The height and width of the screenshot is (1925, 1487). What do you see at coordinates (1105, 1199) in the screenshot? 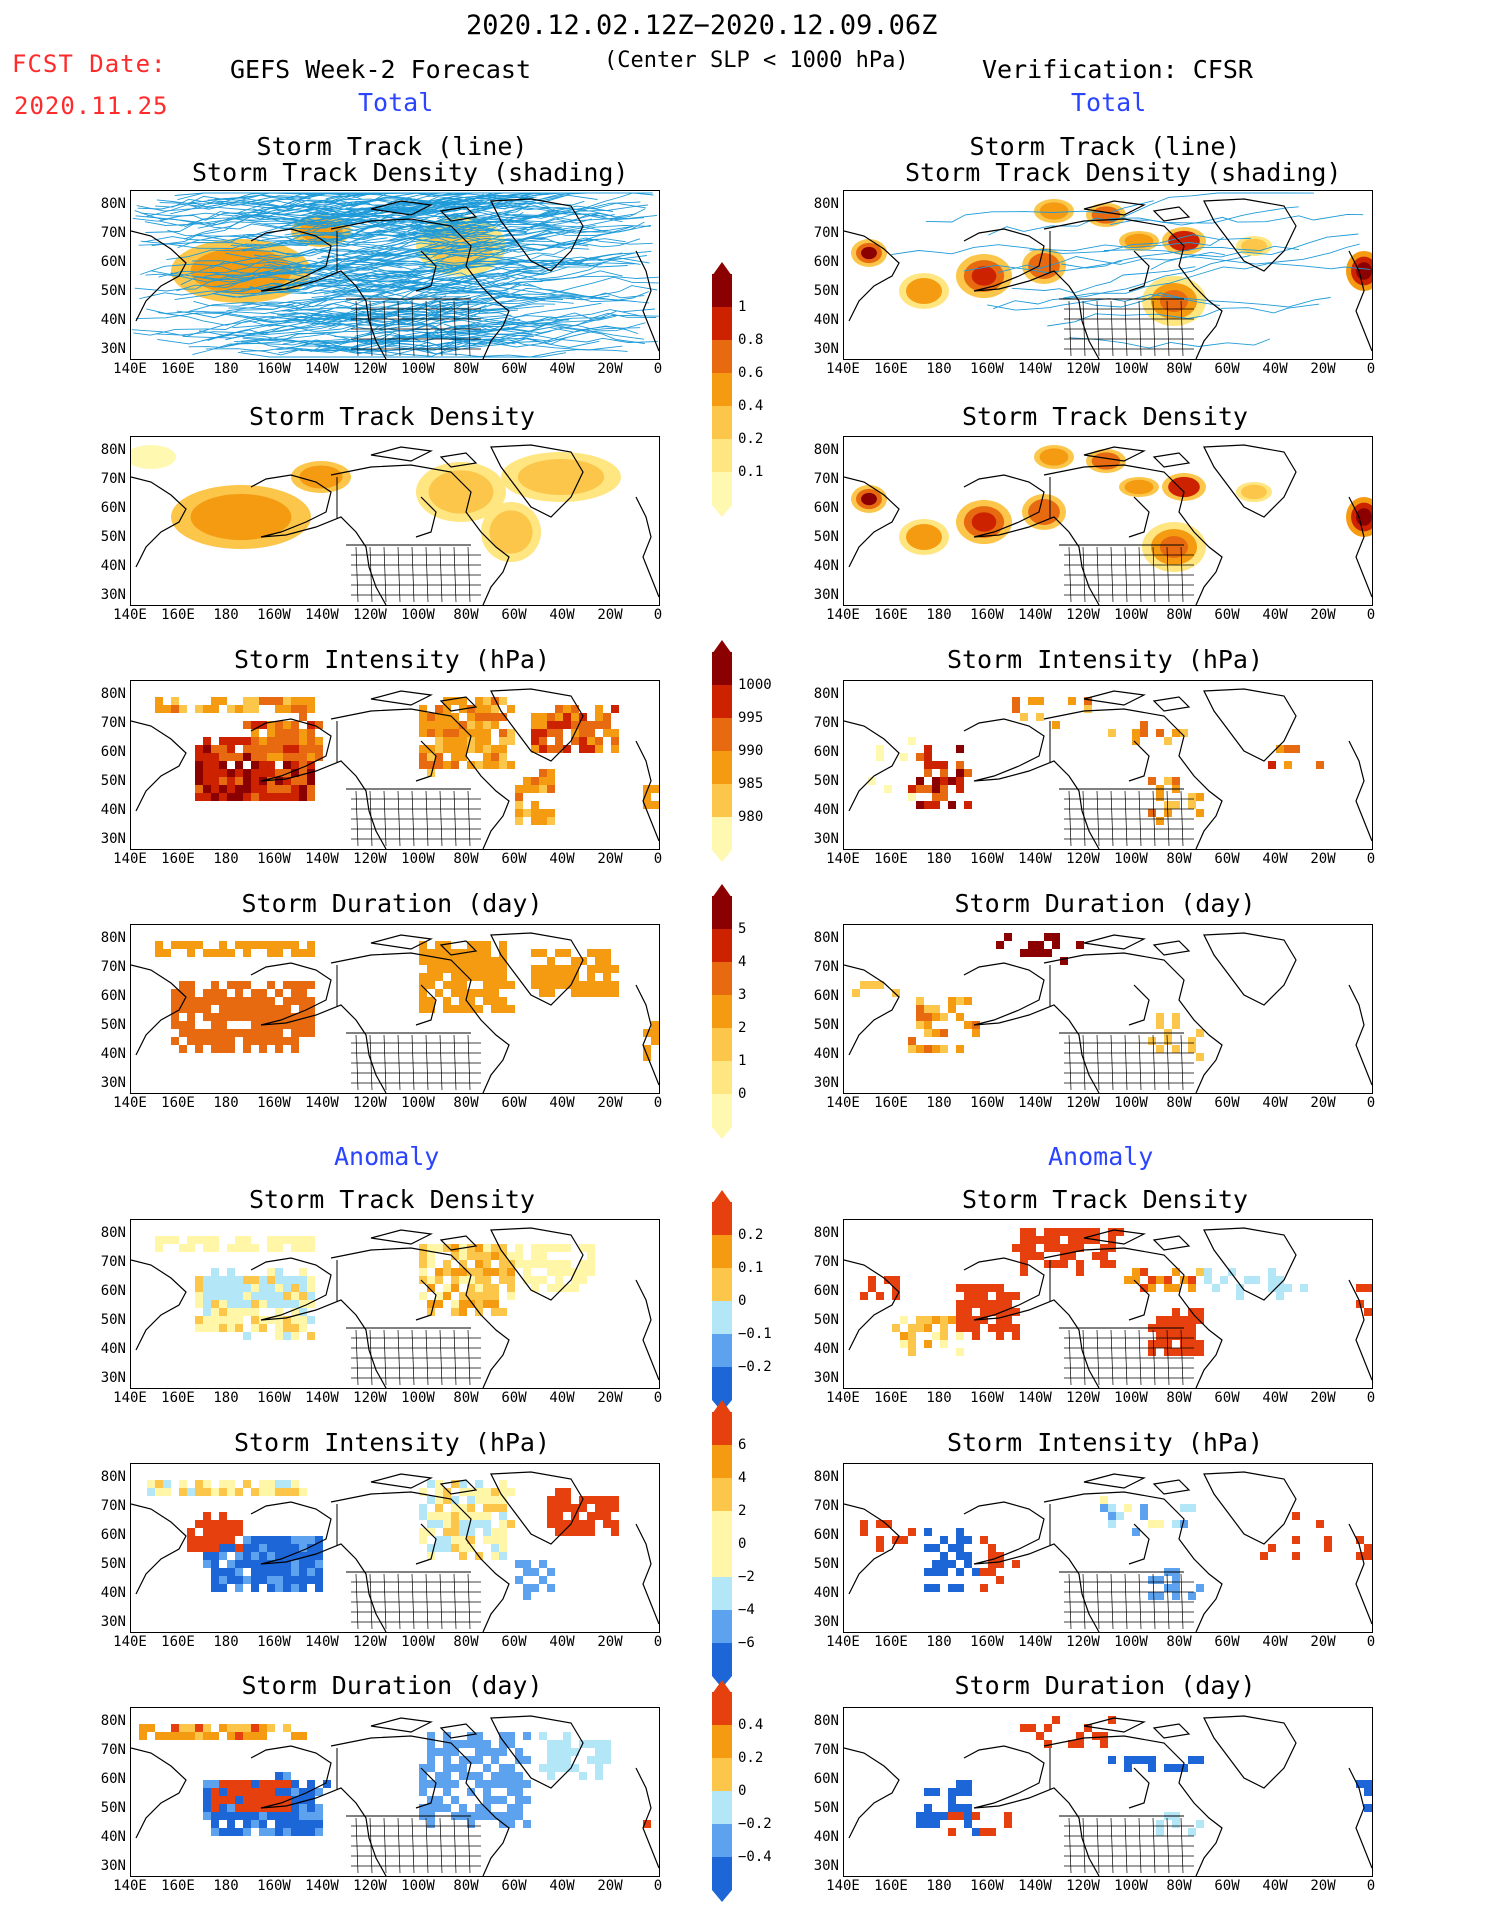
I see `title-r5: Storm Track Density` at bounding box center [1105, 1199].